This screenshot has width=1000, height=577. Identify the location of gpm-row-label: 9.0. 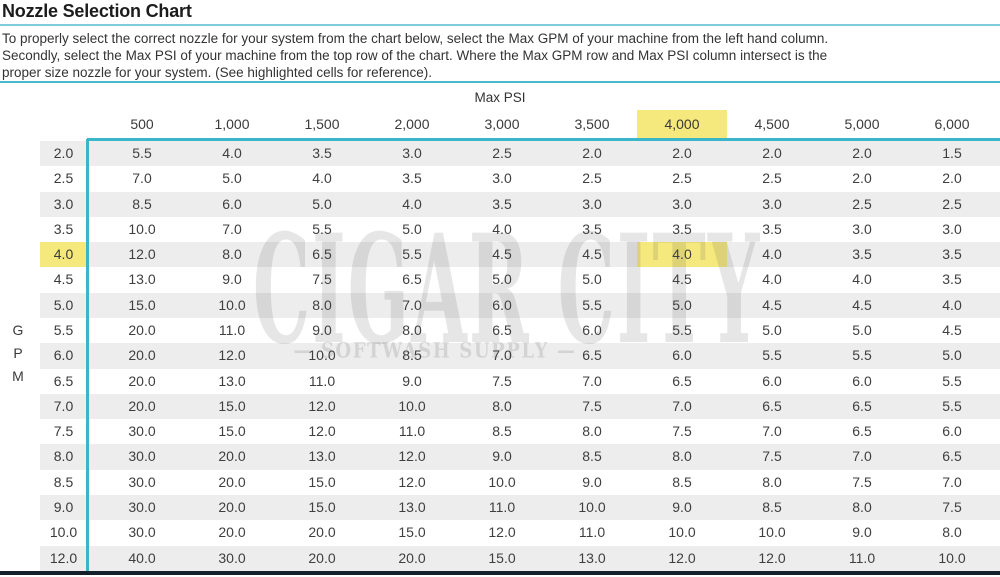
(63, 506).